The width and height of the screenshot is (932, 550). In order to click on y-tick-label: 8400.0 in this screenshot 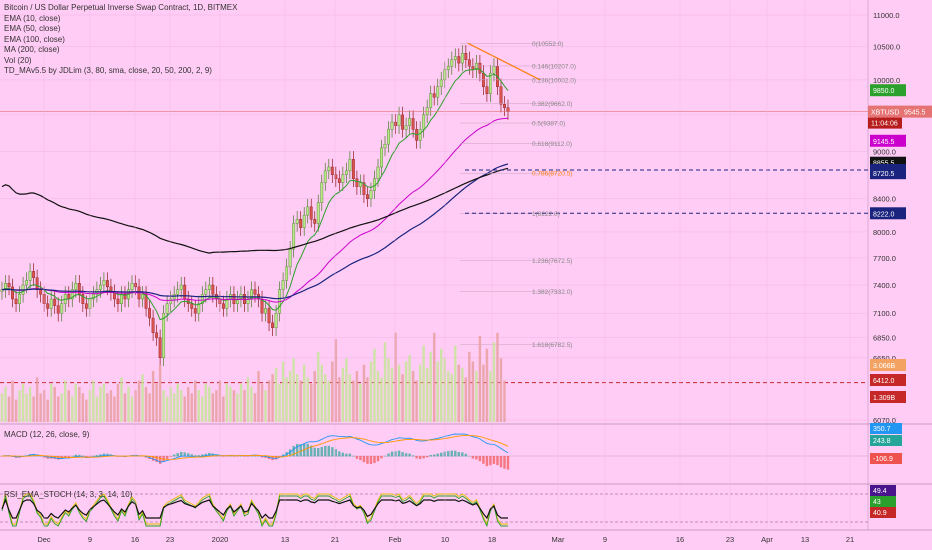, I will do `click(884, 199)`.